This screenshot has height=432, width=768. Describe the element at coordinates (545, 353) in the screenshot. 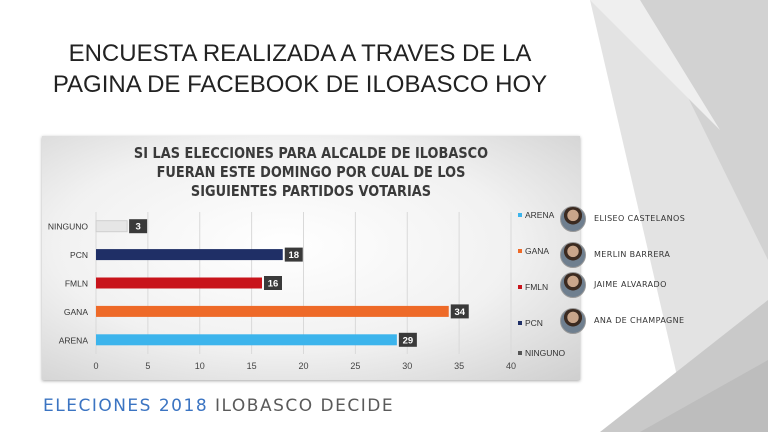

I see `legend-label: NINGUNO` at that location.